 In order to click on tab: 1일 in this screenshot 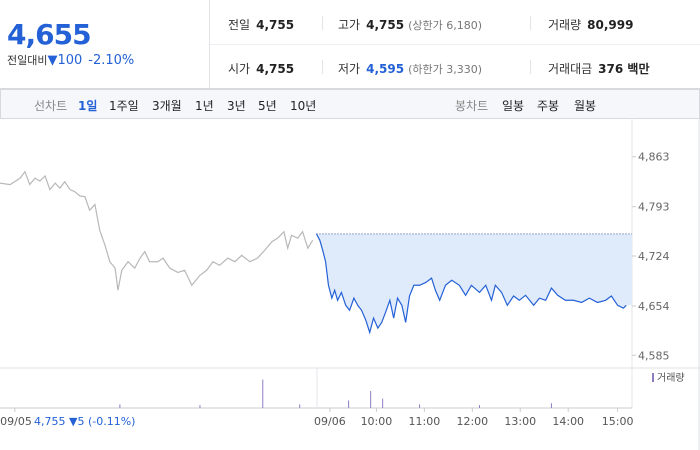, I will do `click(88, 106)`.